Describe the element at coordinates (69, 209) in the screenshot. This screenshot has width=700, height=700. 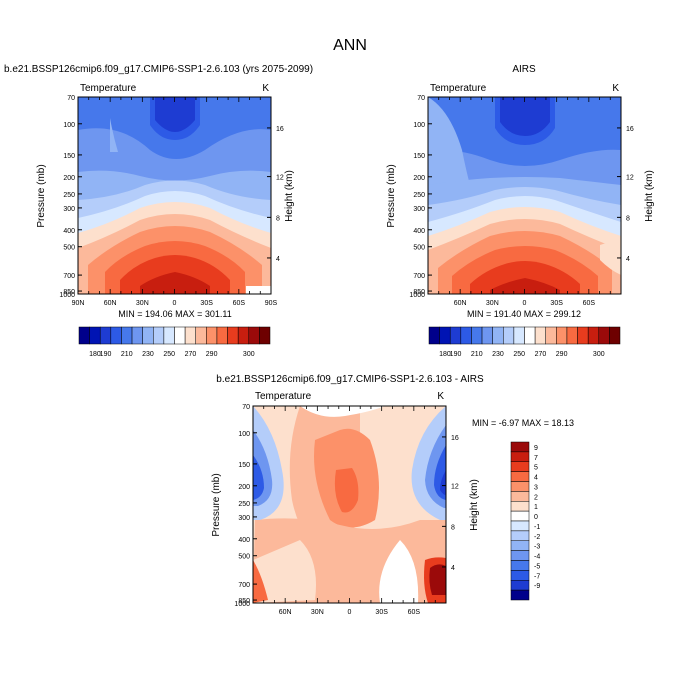
I see `pressure-tick-label: 300` at that location.